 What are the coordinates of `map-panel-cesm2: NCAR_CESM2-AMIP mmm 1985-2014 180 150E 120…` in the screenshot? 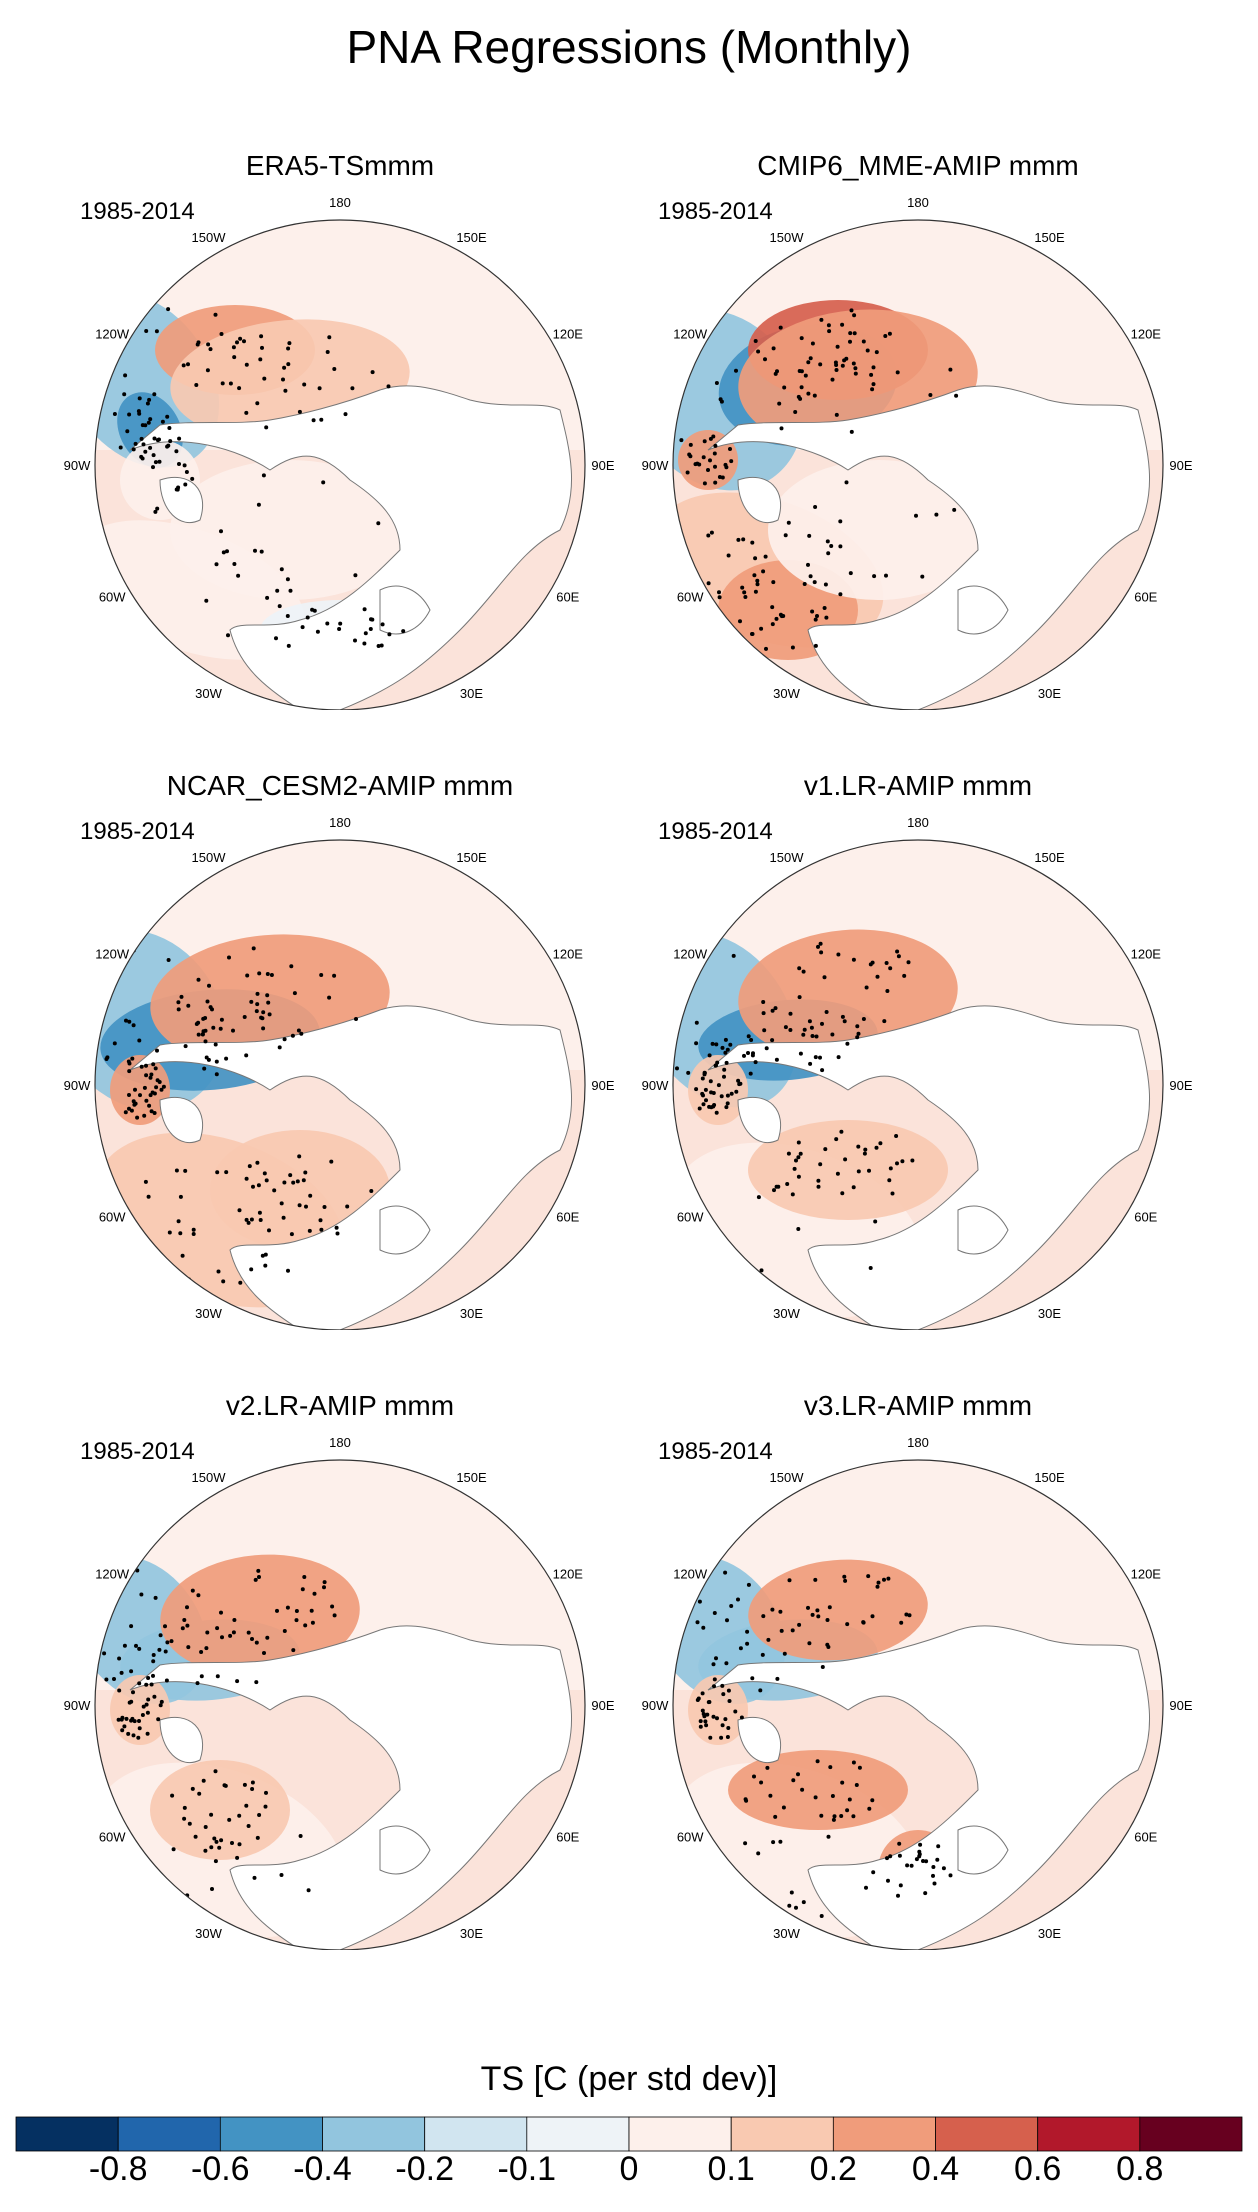 It's located at (340, 1050).